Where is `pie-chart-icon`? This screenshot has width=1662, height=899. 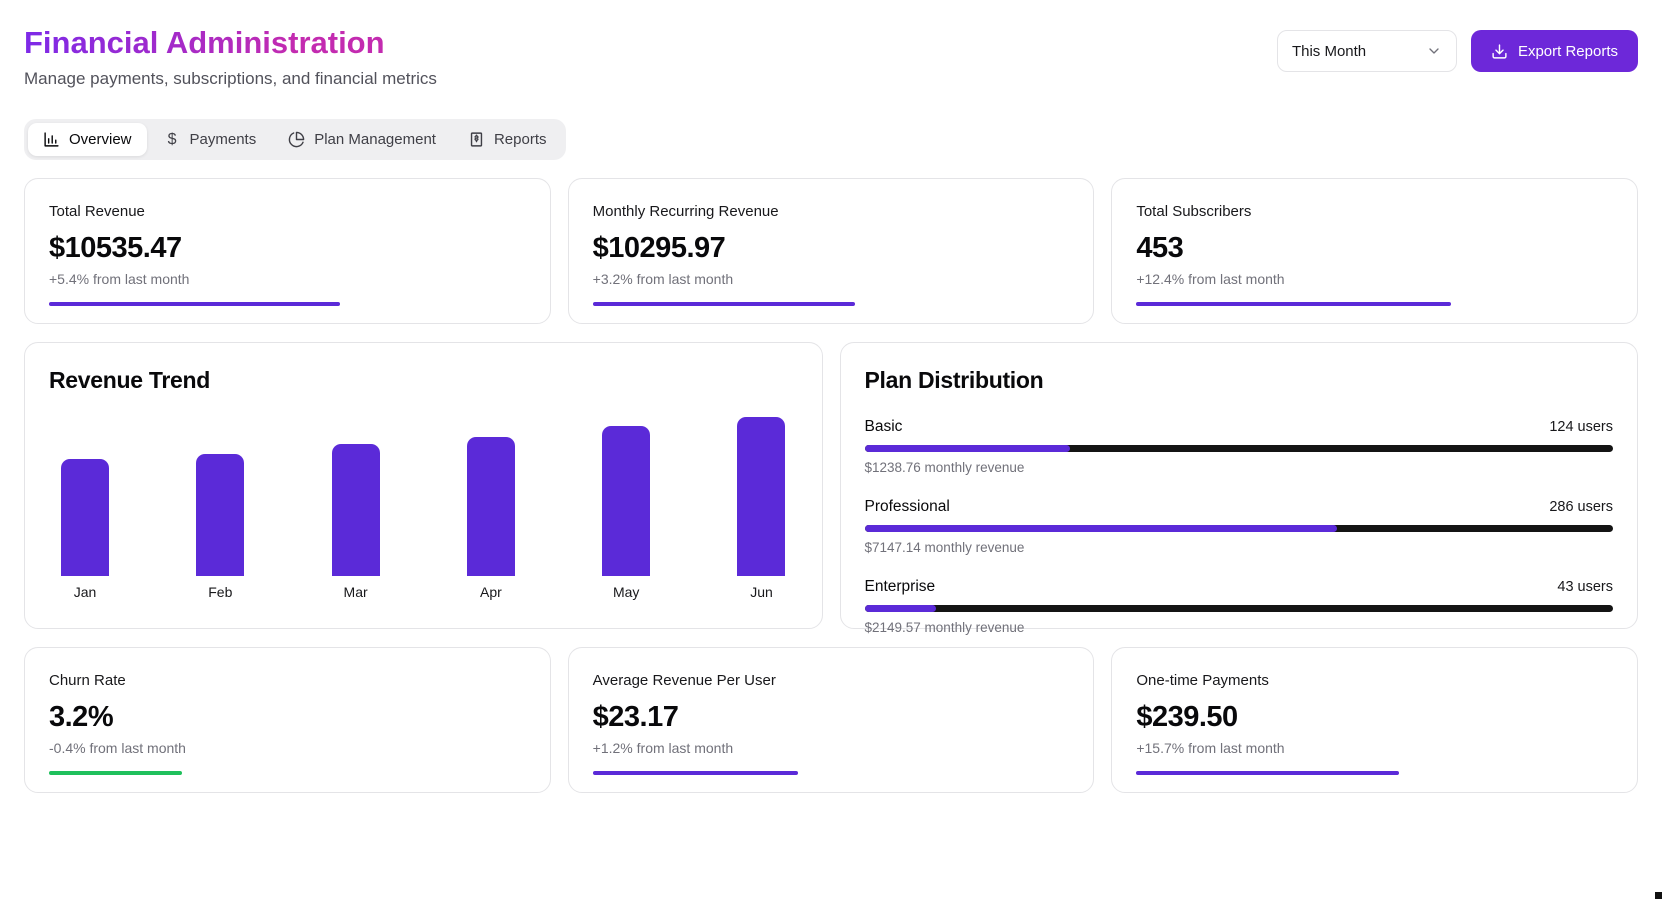
pie-chart-icon is located at coordinates (296, 139).